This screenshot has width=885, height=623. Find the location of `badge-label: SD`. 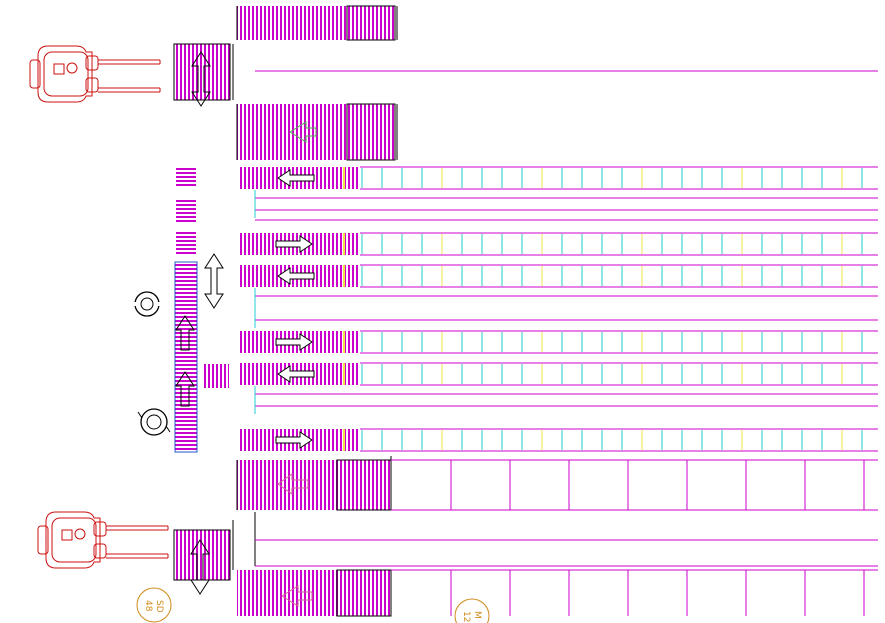

badge-label: SD is located at coordinates (159, 606).